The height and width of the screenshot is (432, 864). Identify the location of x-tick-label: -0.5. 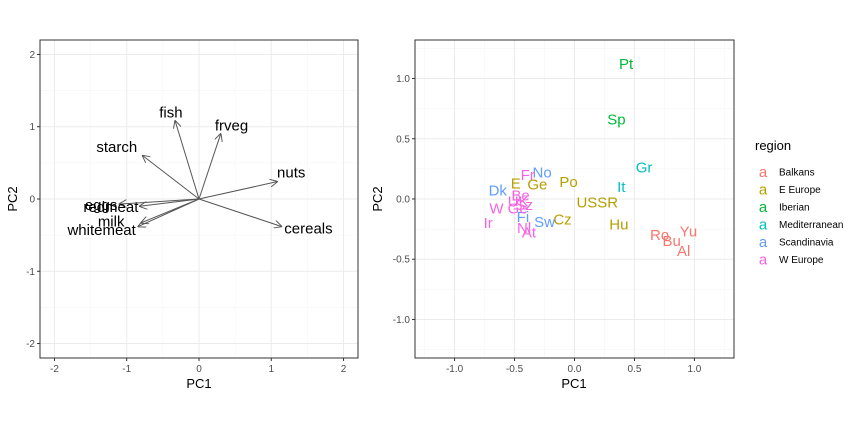
(515, 369).